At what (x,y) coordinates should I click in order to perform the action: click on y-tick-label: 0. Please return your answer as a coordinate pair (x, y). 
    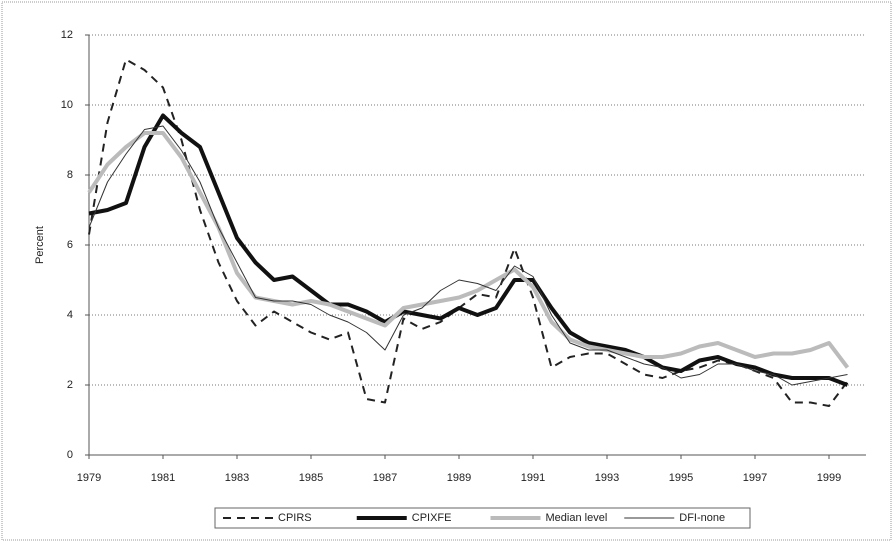
    Looking at the image, I should click on (70, 455).